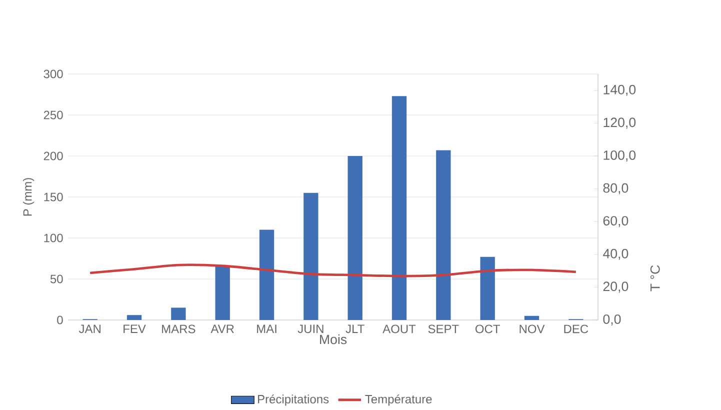  What do you see at coordinates (53, 197) in the screenshot?
I see `y-tick-label: 150` at bounding box center [53, 197].